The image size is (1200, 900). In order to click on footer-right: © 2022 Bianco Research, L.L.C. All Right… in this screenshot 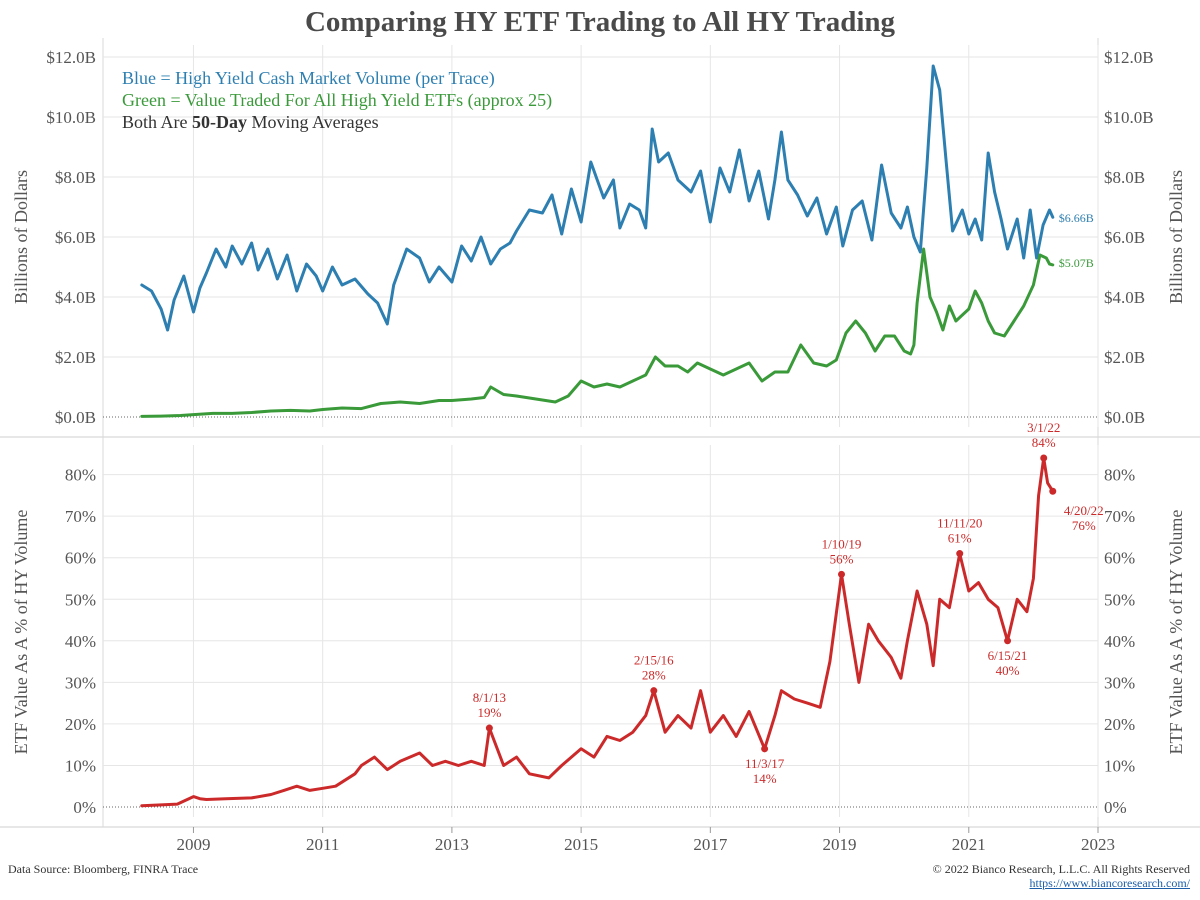, I will do `click(1061, 876)`.